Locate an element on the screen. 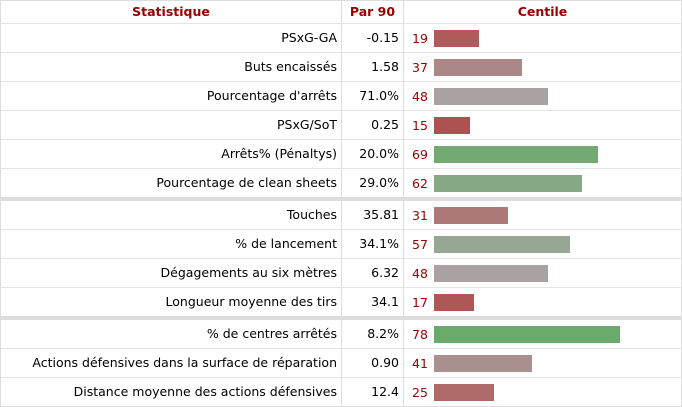 This screenshot has width=682, height=407. stat-name: PSxG-GA is located at coordinates (171, 38).